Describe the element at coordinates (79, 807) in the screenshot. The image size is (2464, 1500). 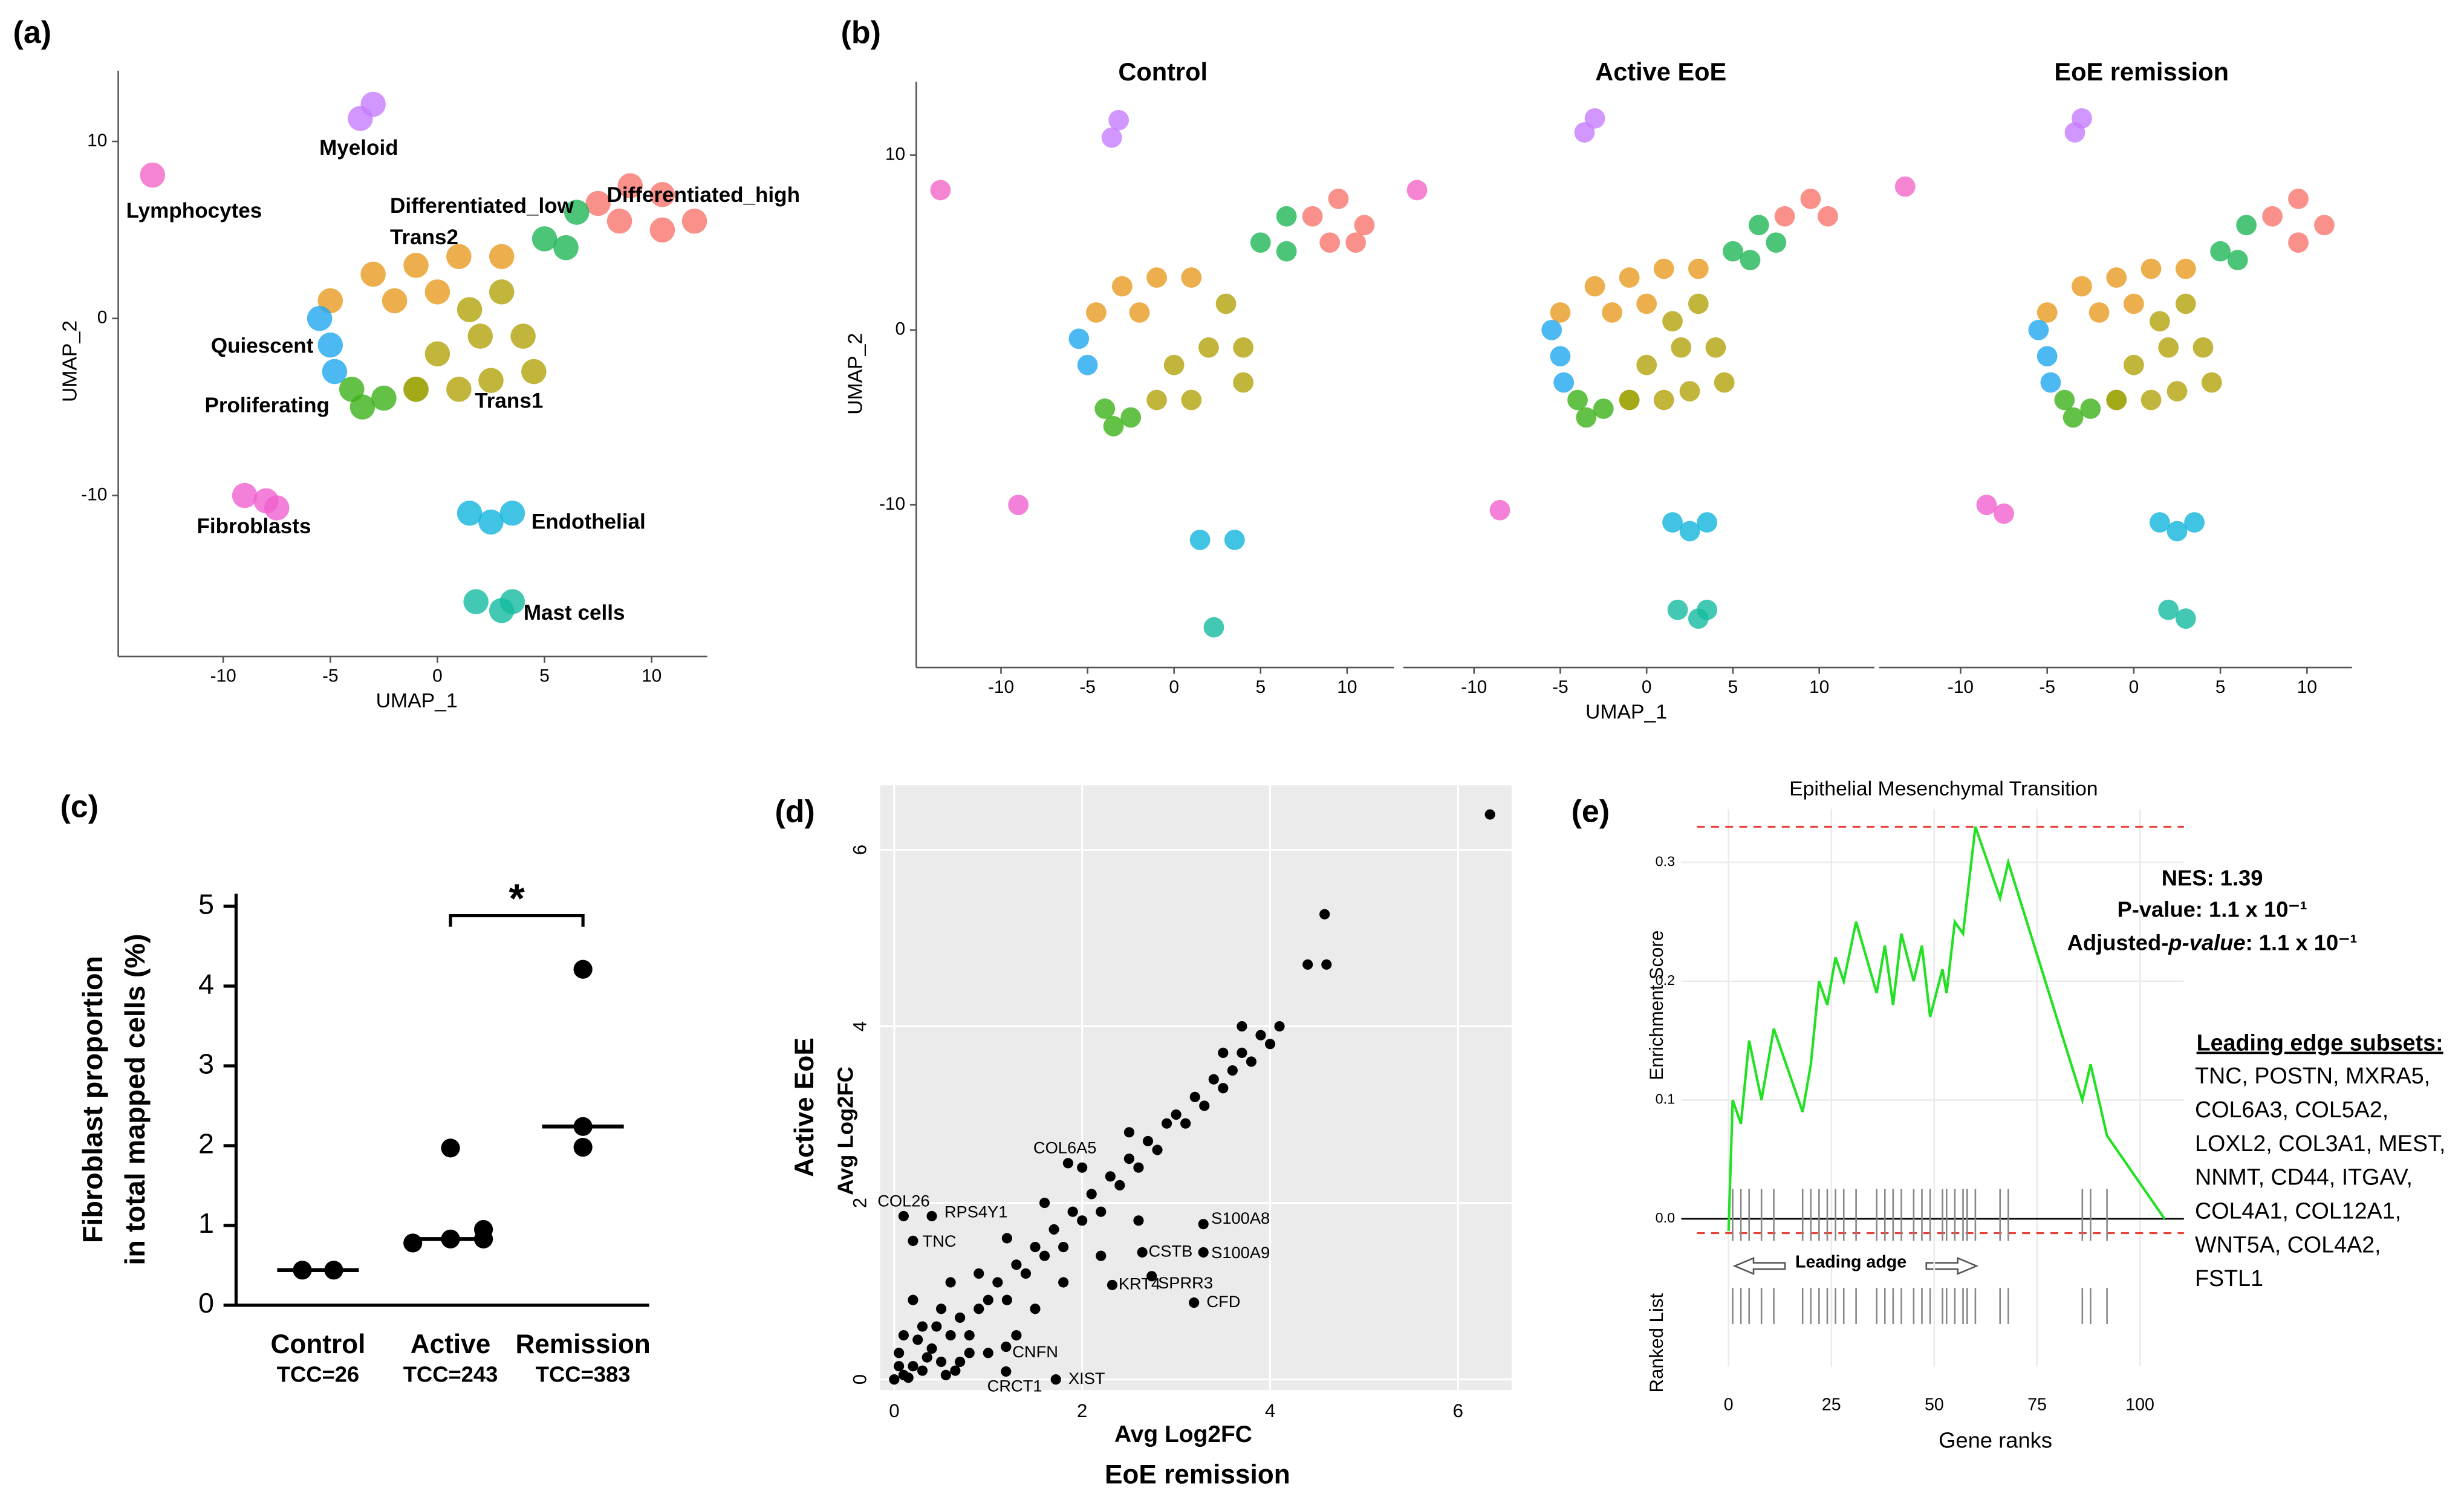
I see `panel-label: (c)` at that location.